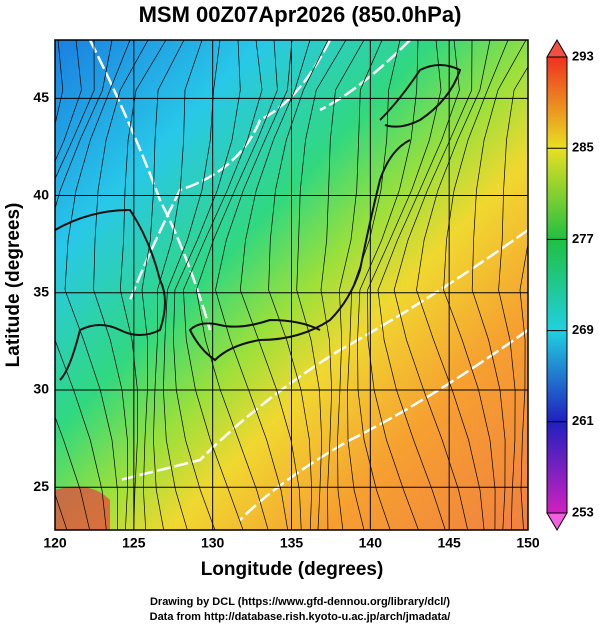 Image resolution: width=599 pixels, height=630 pixels. What do you see at coordinates (557, 285) in the screenshot?
I see `colorbar` at bounding box center [557, 285].